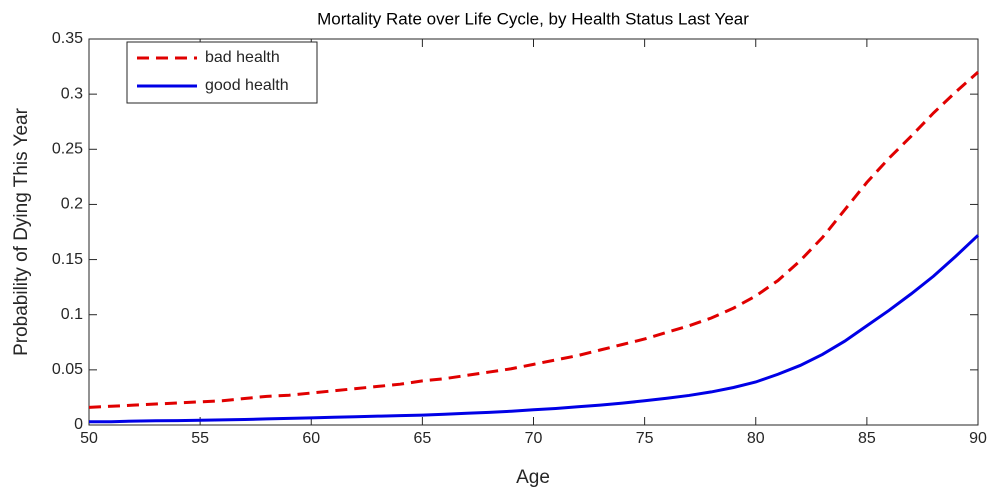 This screenshot has width=995, height=493. Describe the element at coordinates (978, 438) in the screenshot. I see `x-tick-label: 90` at that location.